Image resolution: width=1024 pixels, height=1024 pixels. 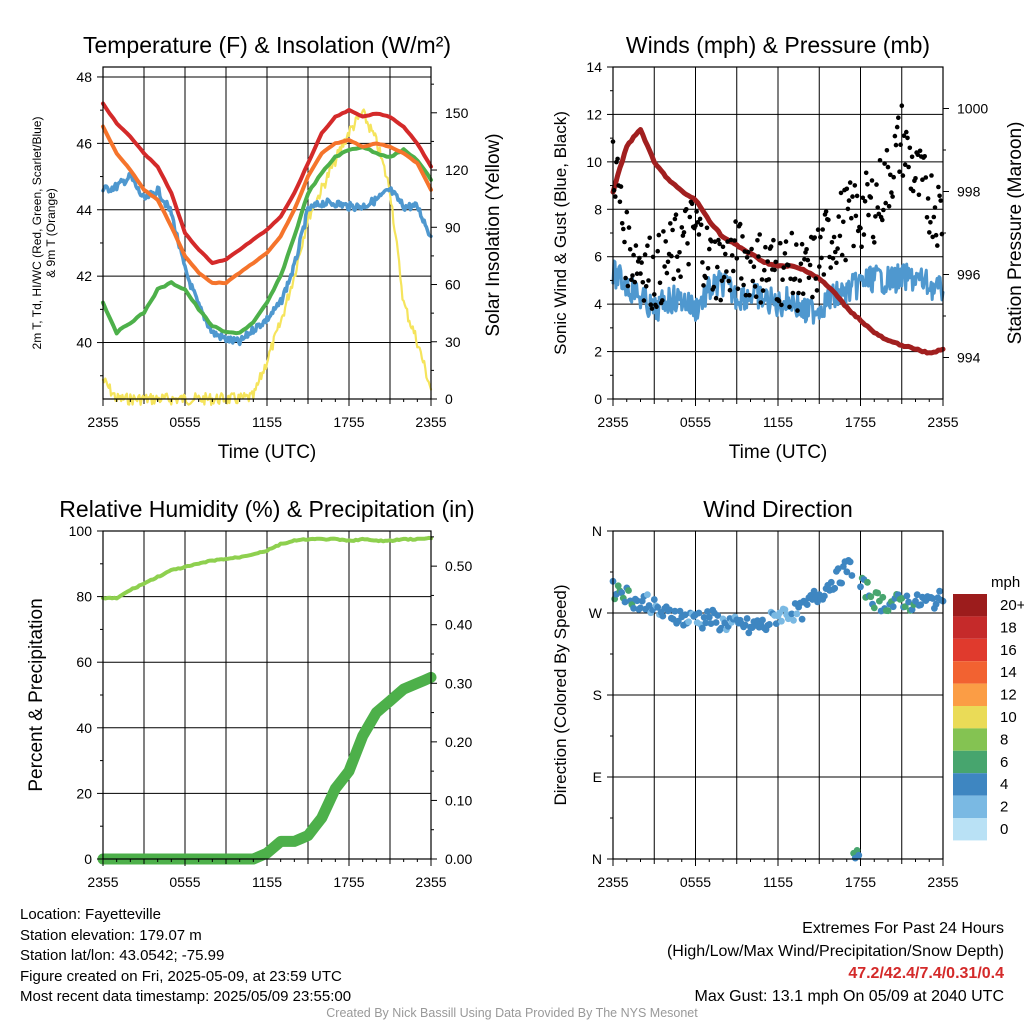 I want to click on y-tick-label: 20, so click(x=84, y=793).